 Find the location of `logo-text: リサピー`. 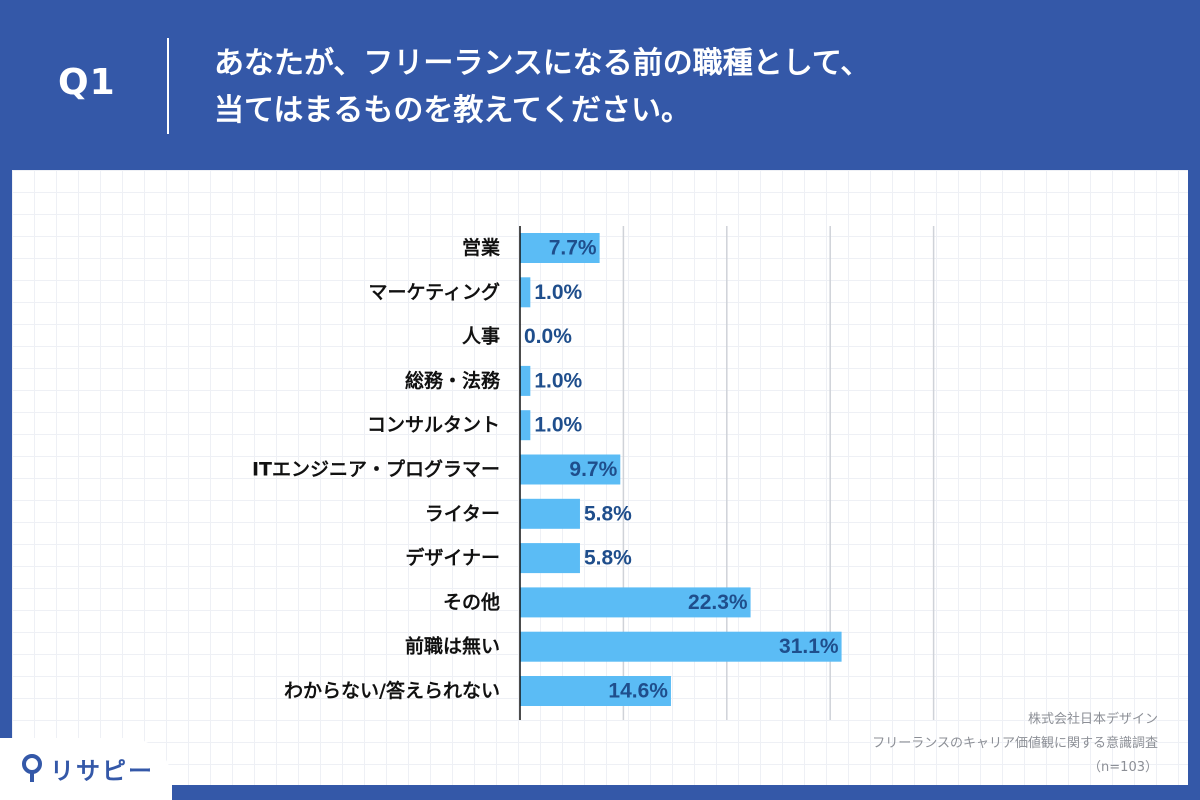

logo-text: リサピー is located at coordinates (102, 771).